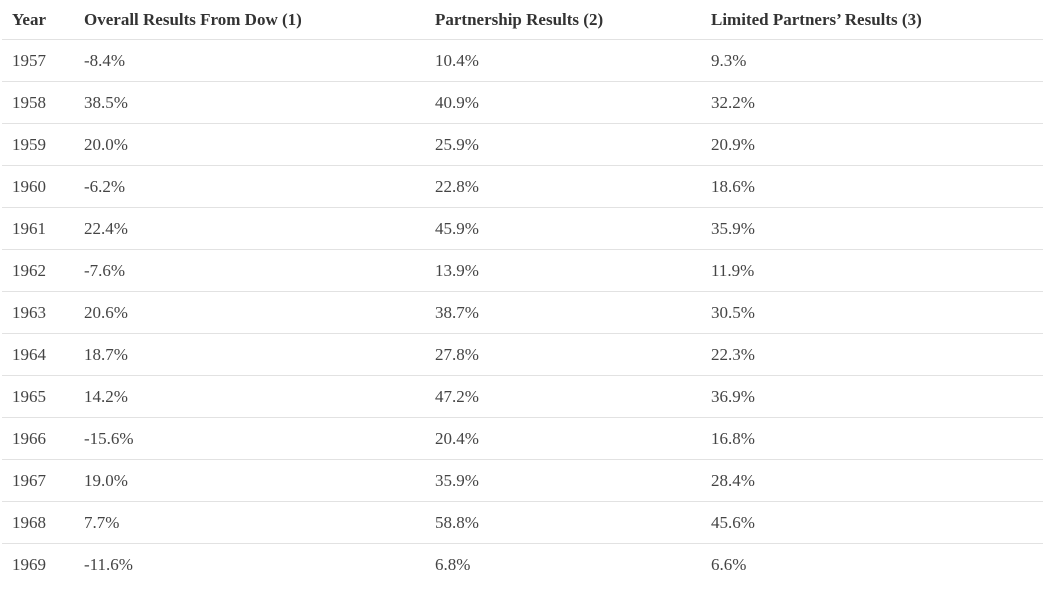  Describe the element at coordinates (38, 60) in the screenshot. I see `cell-year: 1957` at that location.